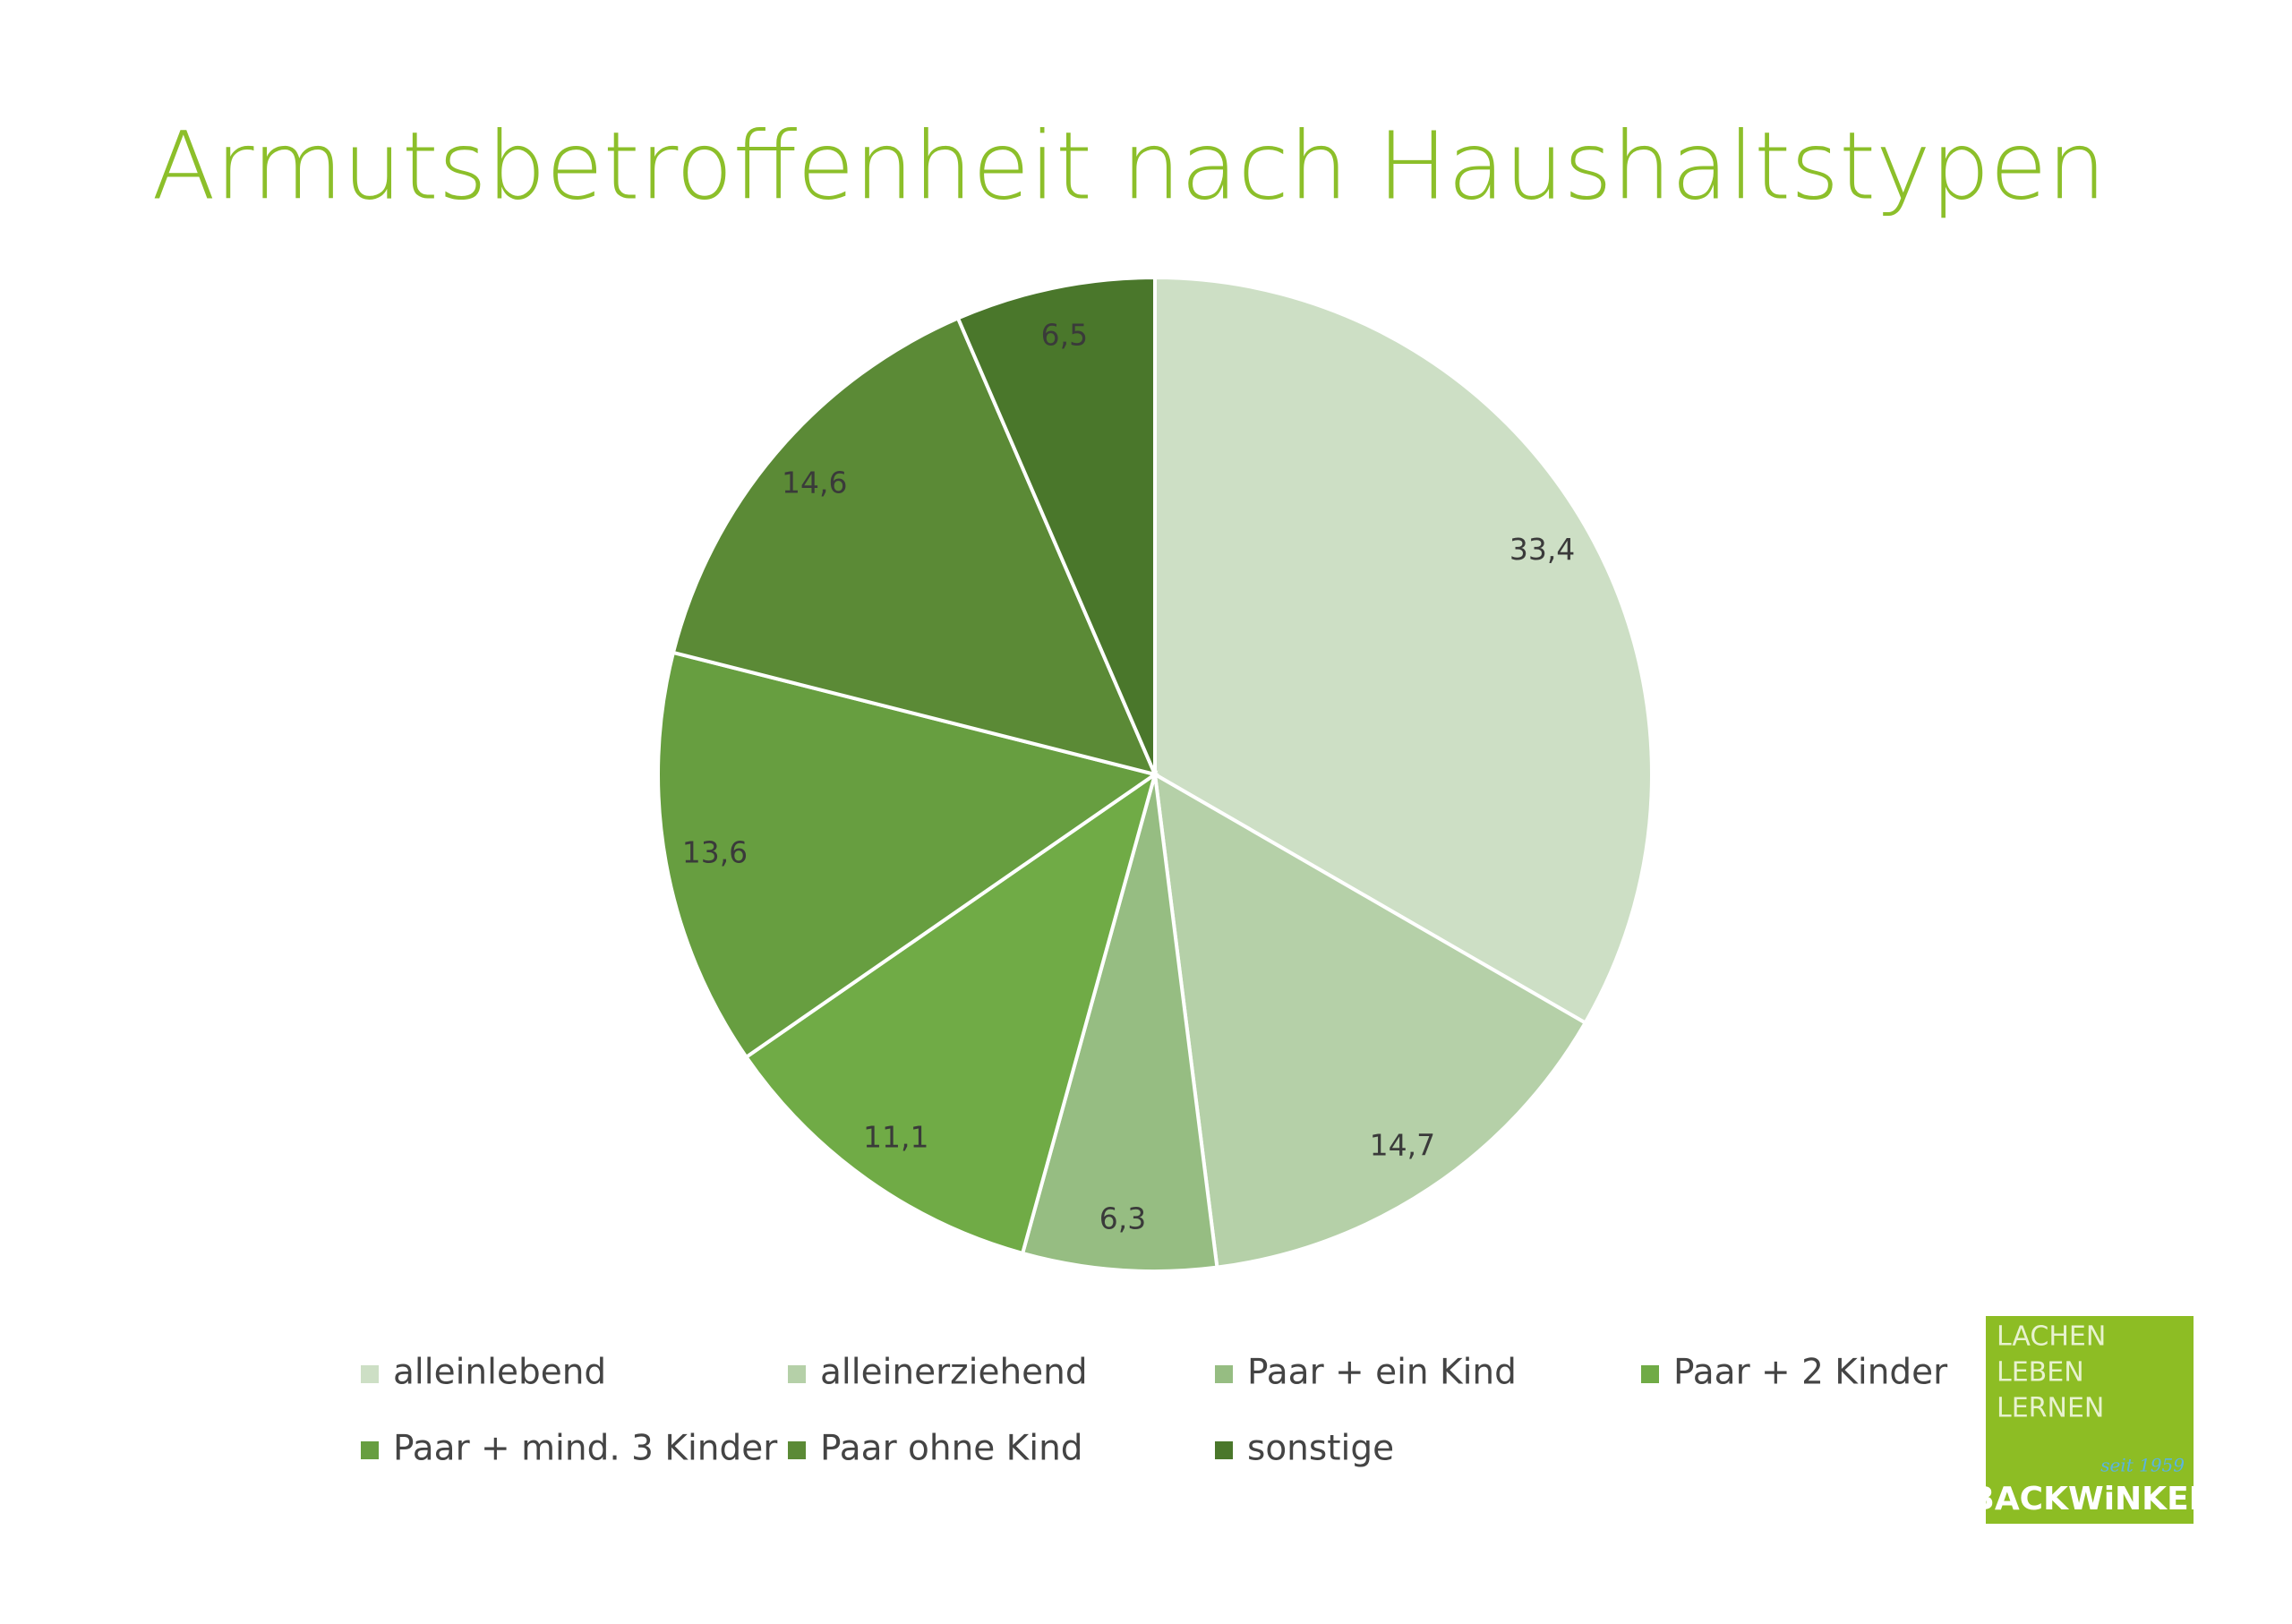 This screenshot has width=2292, height=1624. Describe the element at coordinates (814, 483) in the screenshot. I see `data-label: 14,6` at that location.